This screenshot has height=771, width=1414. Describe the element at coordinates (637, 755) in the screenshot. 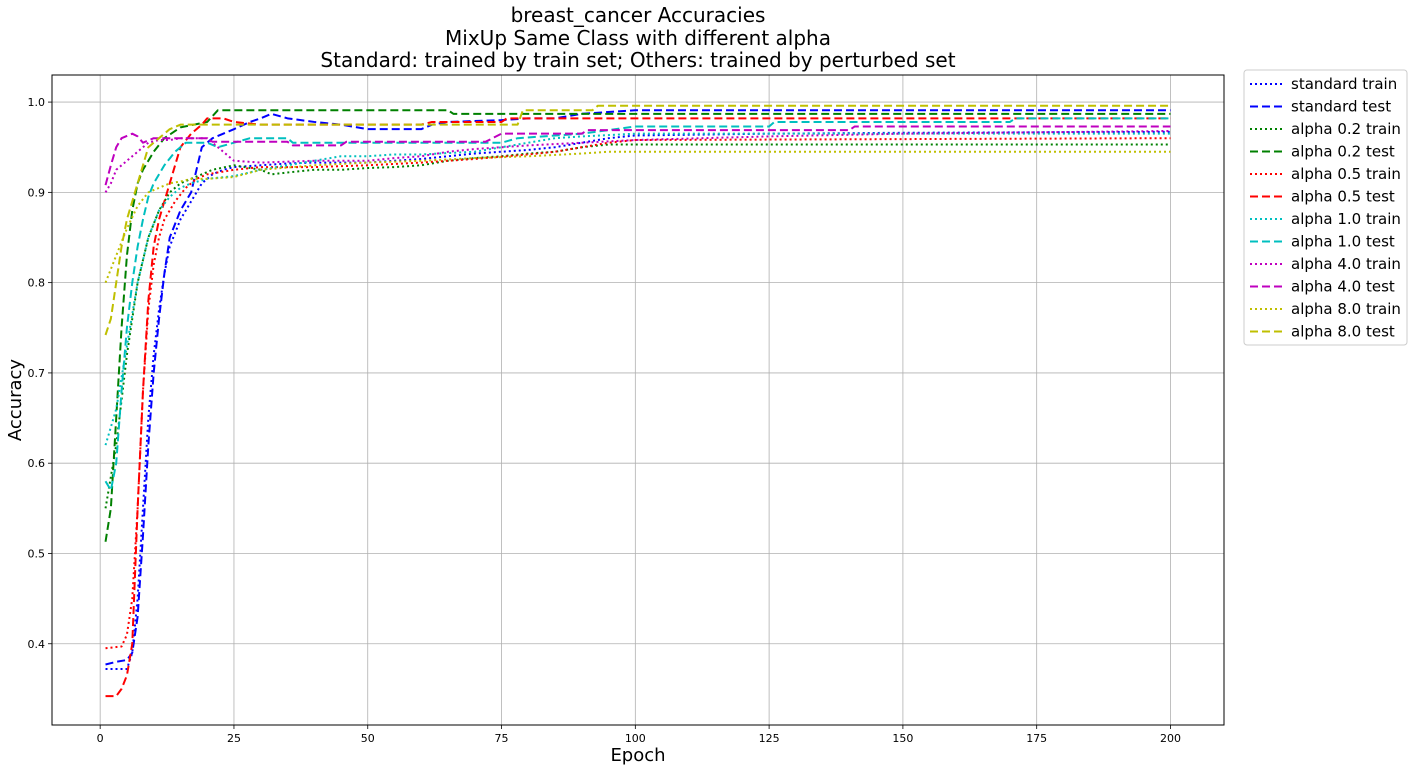

I see `x-axis-label: Epoch` at that location.